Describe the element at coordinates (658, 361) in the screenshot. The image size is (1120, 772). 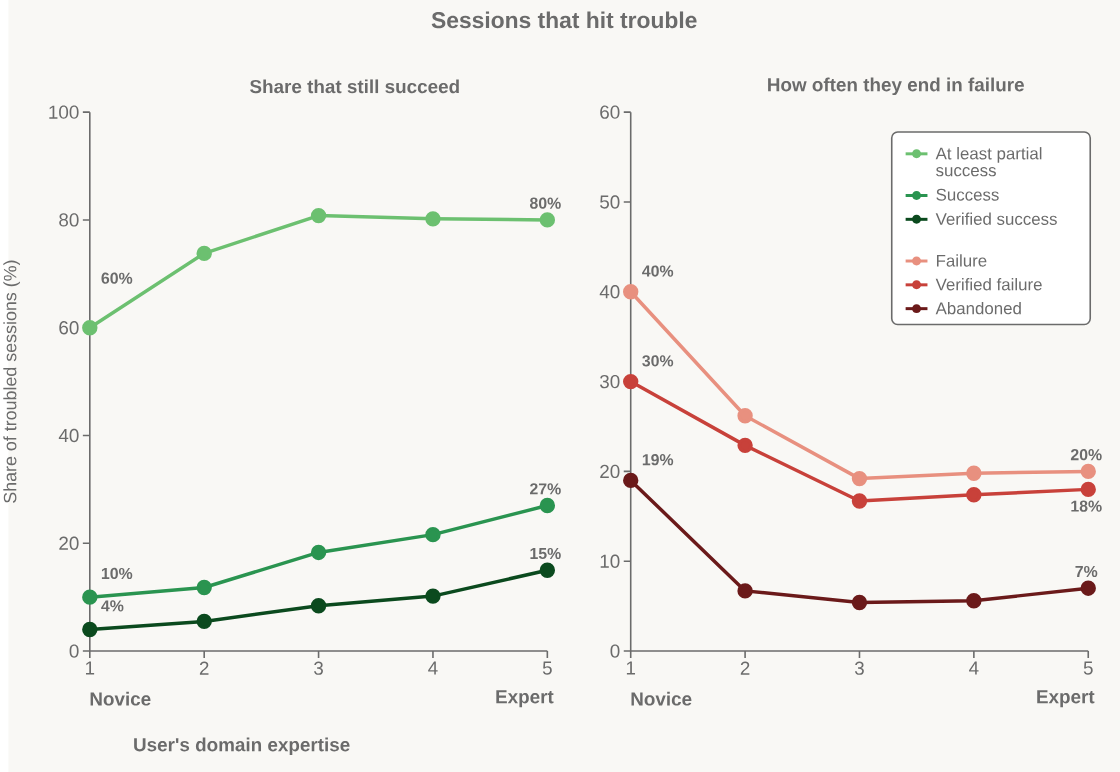
I see `data-label: 30%` at that location.